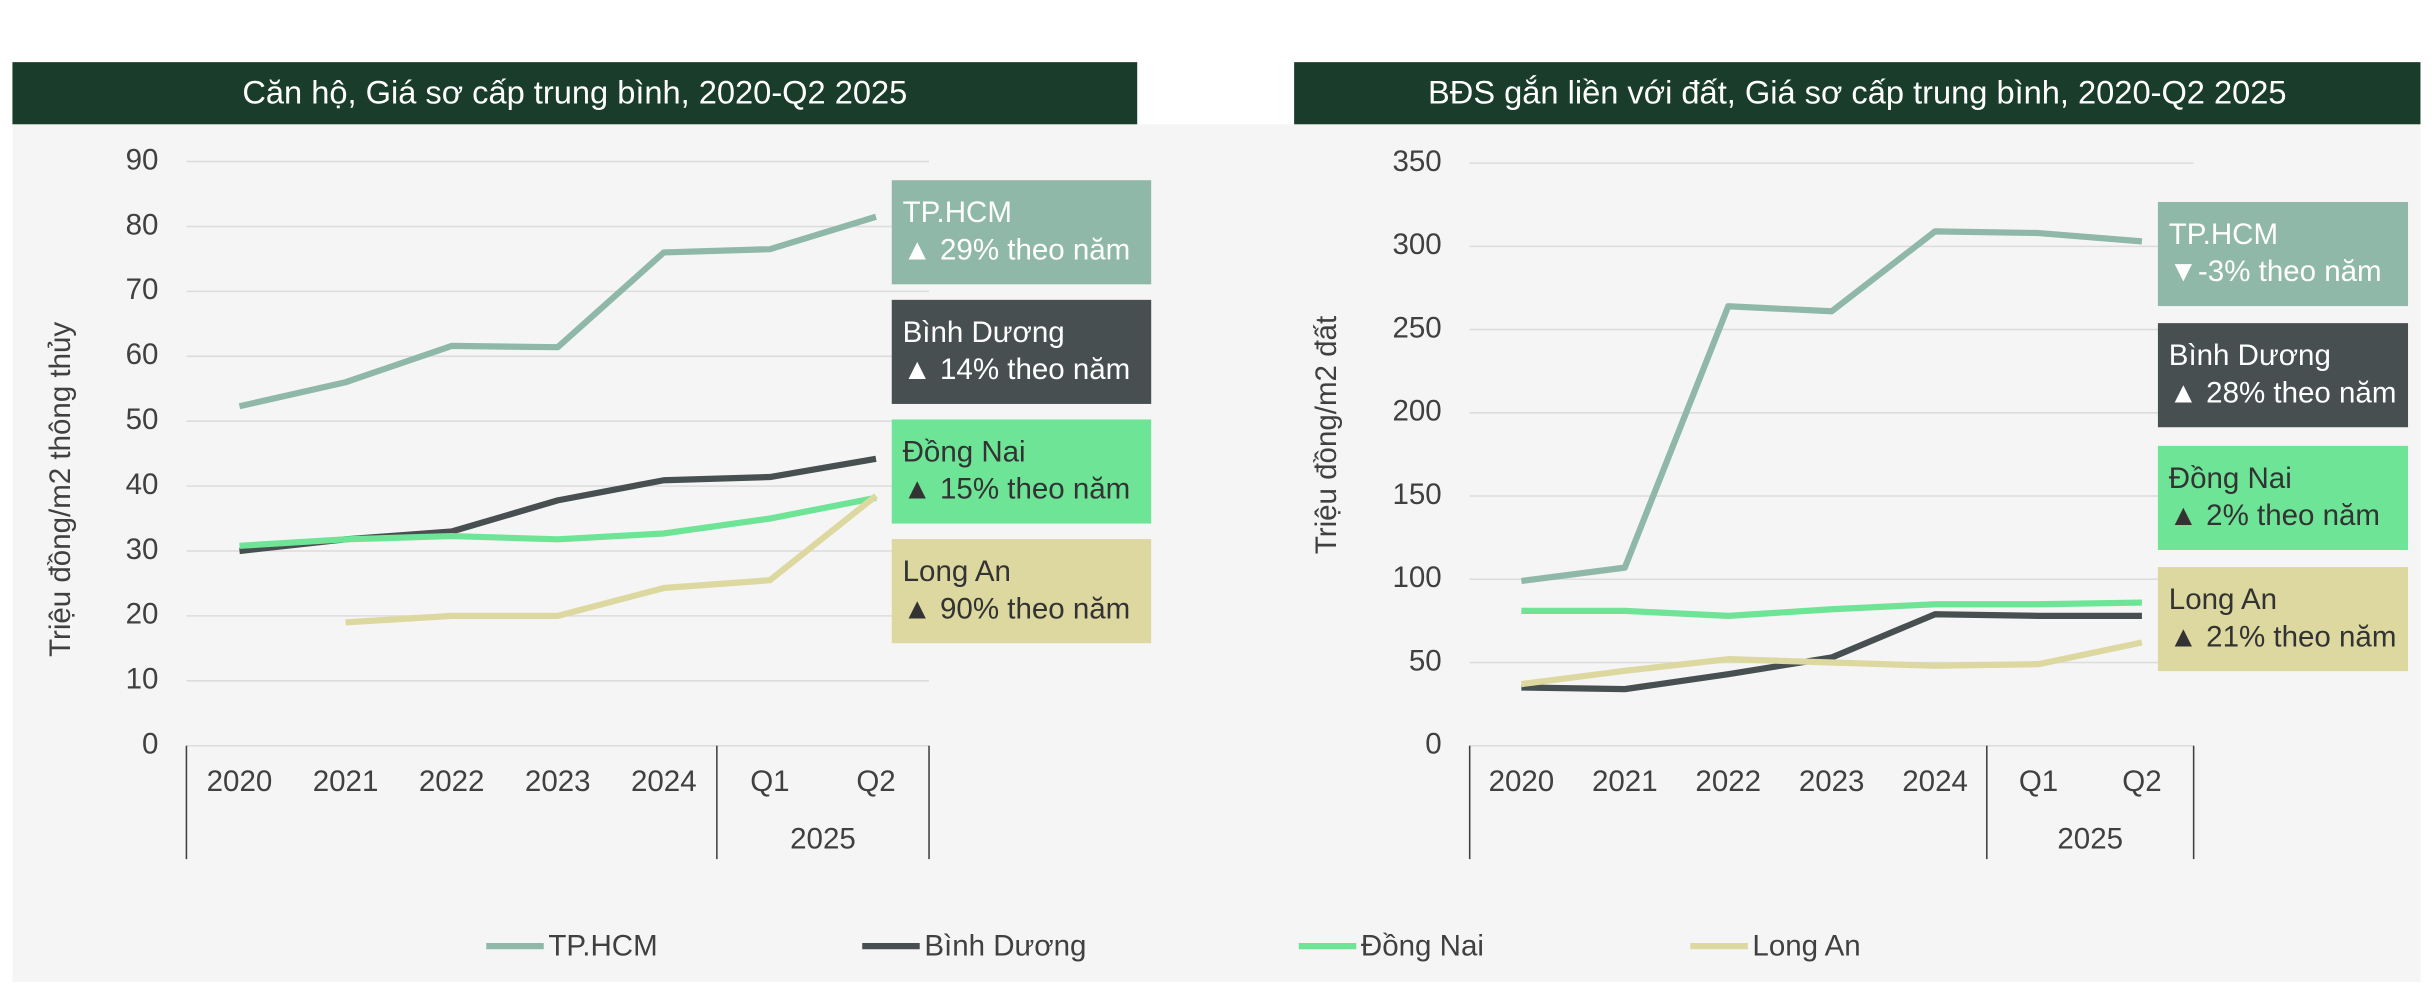 The width and height of the screenshot is (2436, 1004). Describe the element at coordinates (1416, 411) in the screenshot. I see `y-tick-label: 200` at that location.